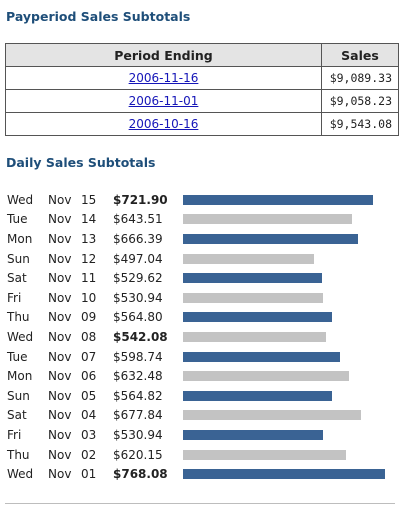 The height and width of the screenshot is (518, 407). I want to click on daily-amount: $497.04, so click(138, 258).